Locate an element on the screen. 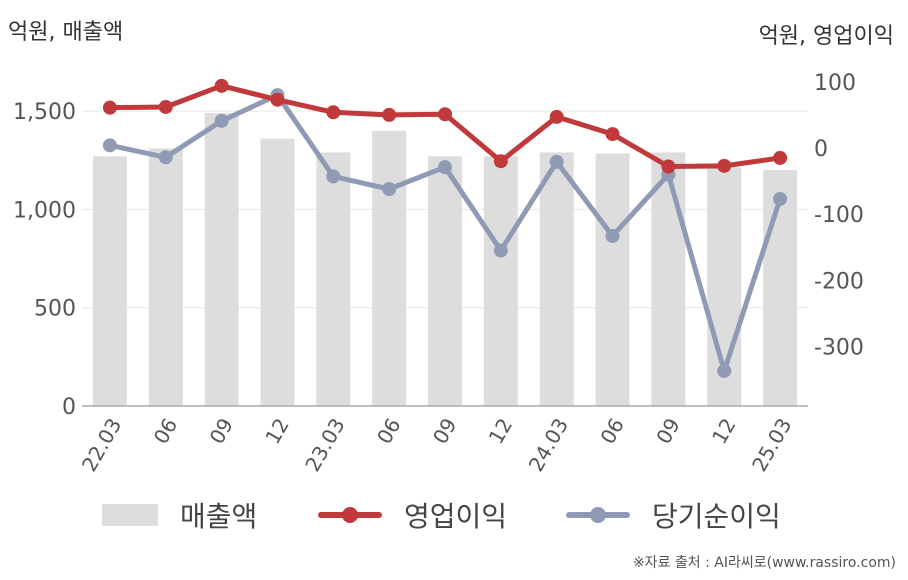 This screenshot has height=580, width=908. left-y-tick-label: 1,000 is located at coordinates (44, 210).